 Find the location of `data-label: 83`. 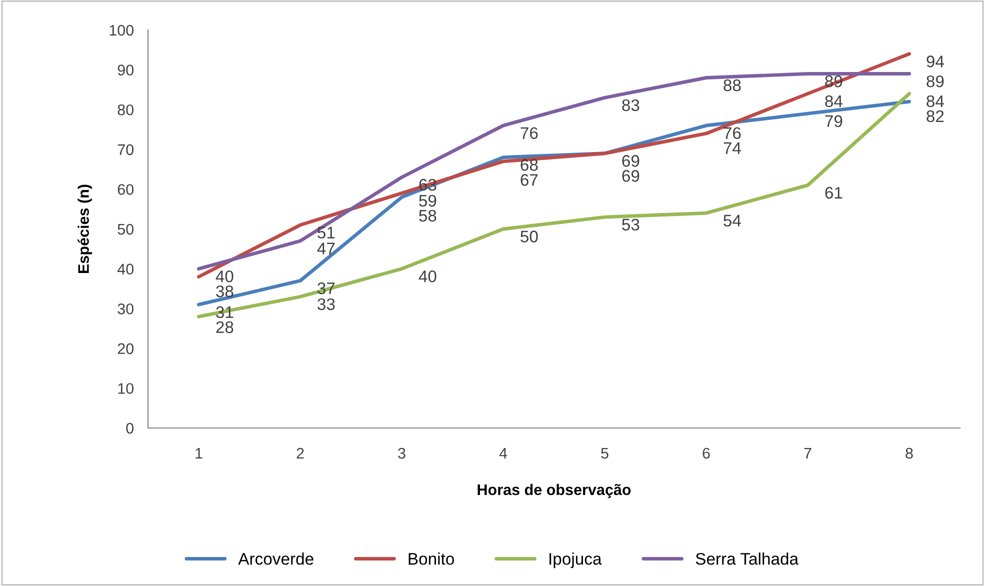

data-label: 83 is located at coordinates (631, 105).